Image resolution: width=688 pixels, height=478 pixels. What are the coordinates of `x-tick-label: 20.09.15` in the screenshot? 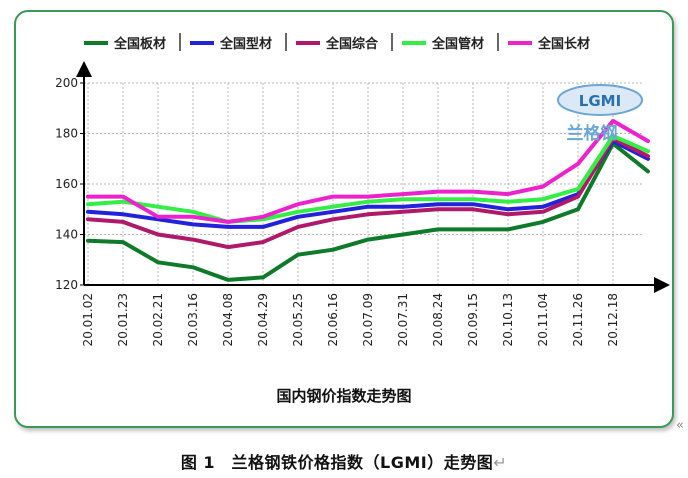 It's located at (473, 319).